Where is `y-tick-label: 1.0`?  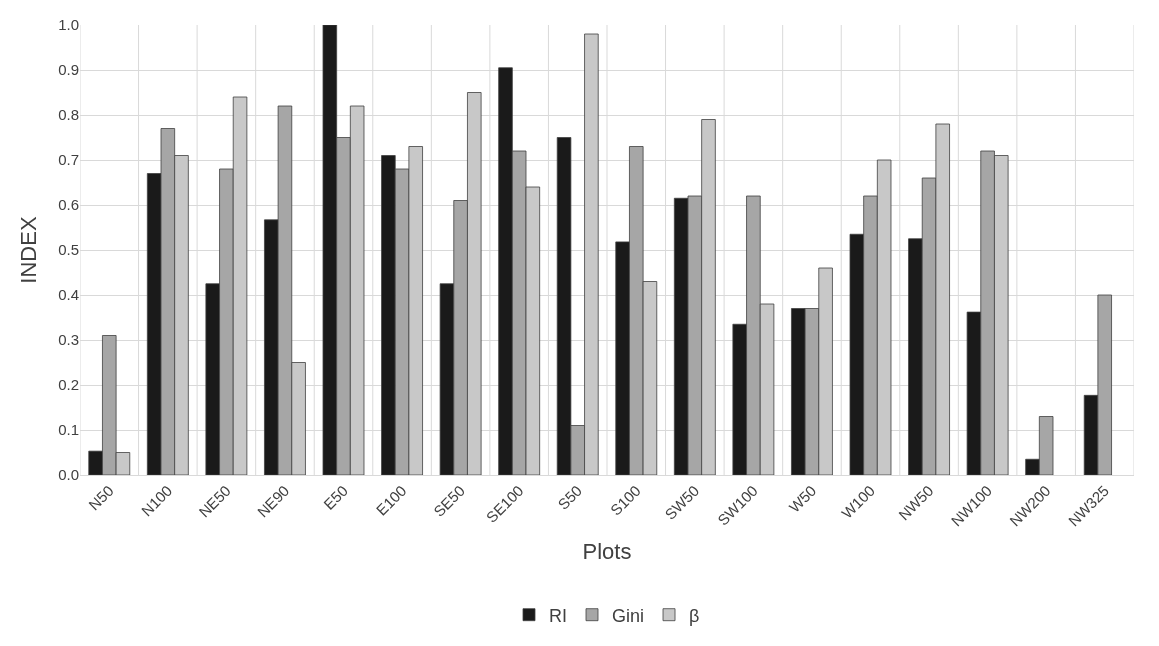
y-tick-label: 1.0 is located at coordinates (68, 25).